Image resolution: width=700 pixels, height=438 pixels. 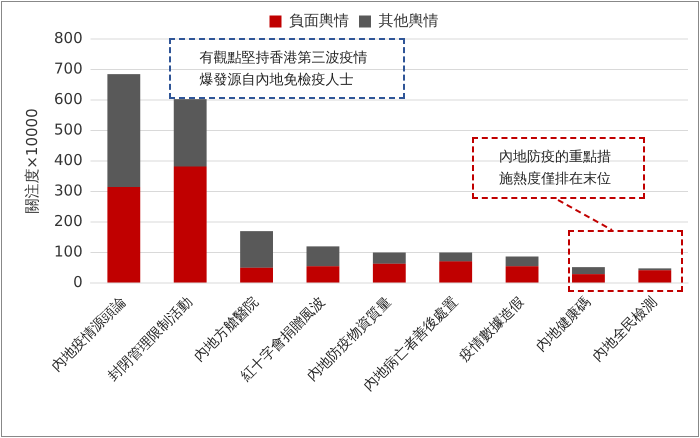 I want to click on note-text: 內地防疫的重點措施熱度僅排在末位, so click(x=555, y=168).